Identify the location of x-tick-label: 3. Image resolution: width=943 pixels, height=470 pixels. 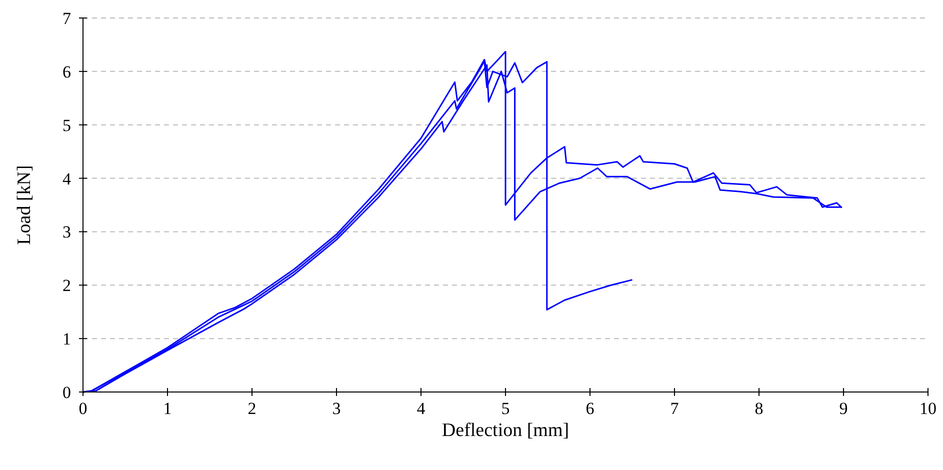
(336, 408).